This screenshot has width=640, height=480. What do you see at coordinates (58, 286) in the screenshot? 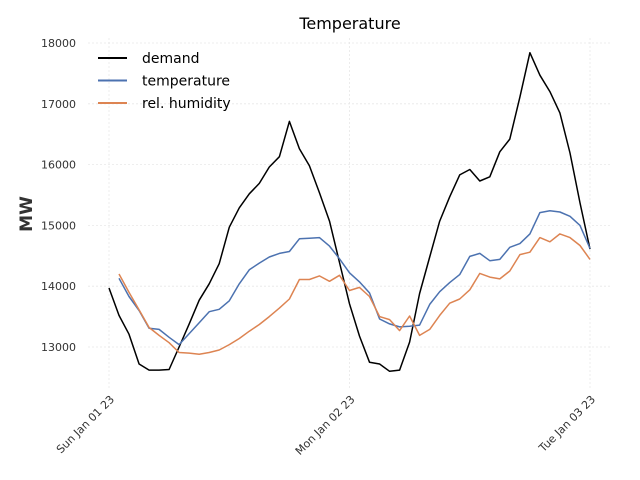
I see `y-tick-label: 14000` at bounding box center [58, 286].